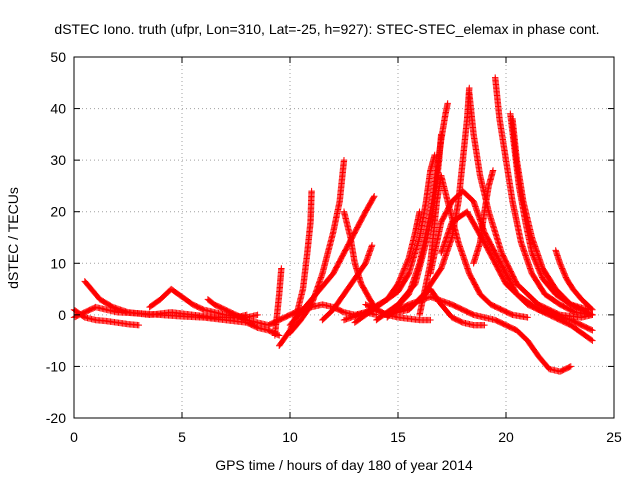 The image size is (640, 480). Describe the element at coordinates (74, 437) in the screenshot. I see `x-tick-label: 0` at that location.